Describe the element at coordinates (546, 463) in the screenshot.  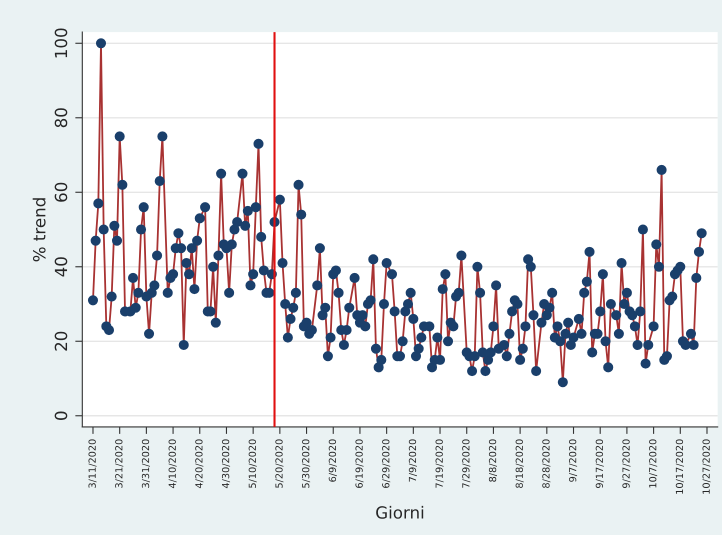
I see `x-tick-label: 8/28/2020` at that location.